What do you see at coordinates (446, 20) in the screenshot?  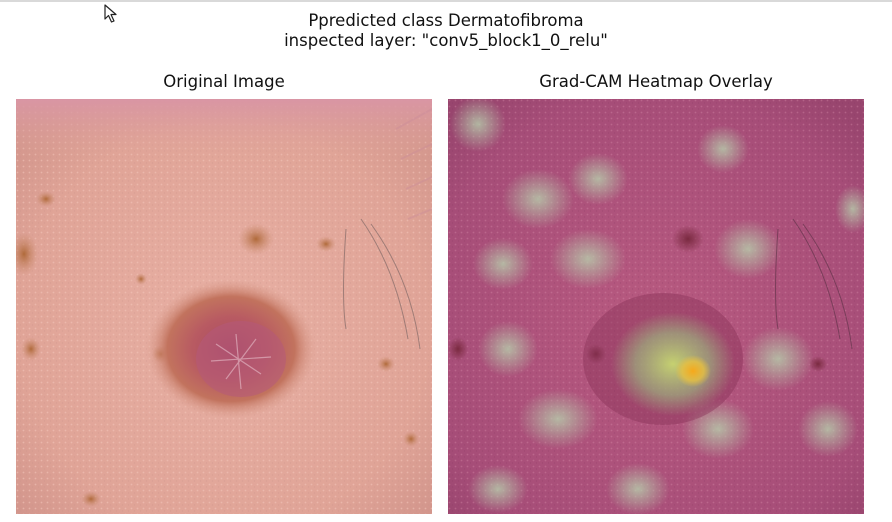 I see `suptitle-predicted-class: Ppredicted class Dermatofibroma` at bounding box center [446, 20].